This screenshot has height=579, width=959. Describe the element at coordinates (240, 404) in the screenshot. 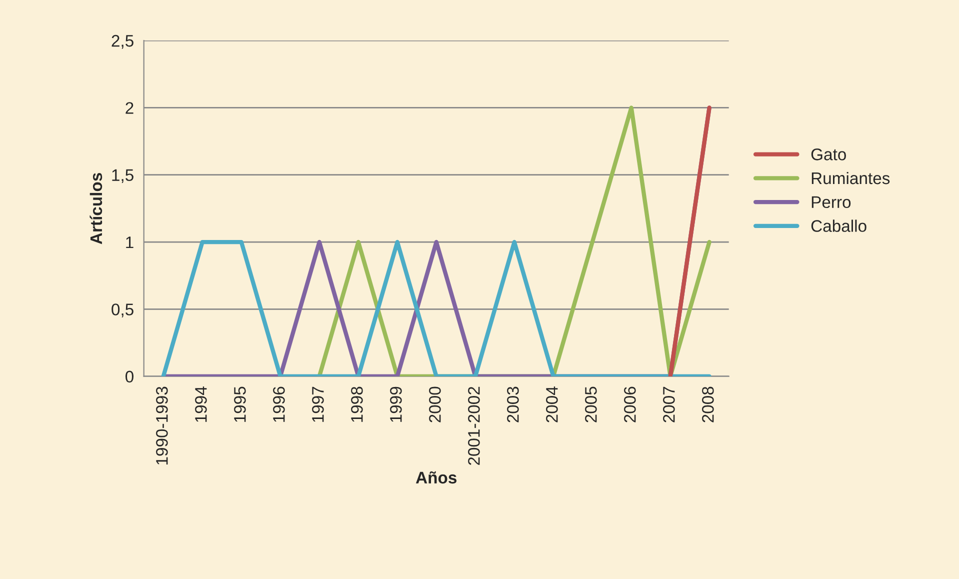

I see `x-tick-label: 1995` at that location.